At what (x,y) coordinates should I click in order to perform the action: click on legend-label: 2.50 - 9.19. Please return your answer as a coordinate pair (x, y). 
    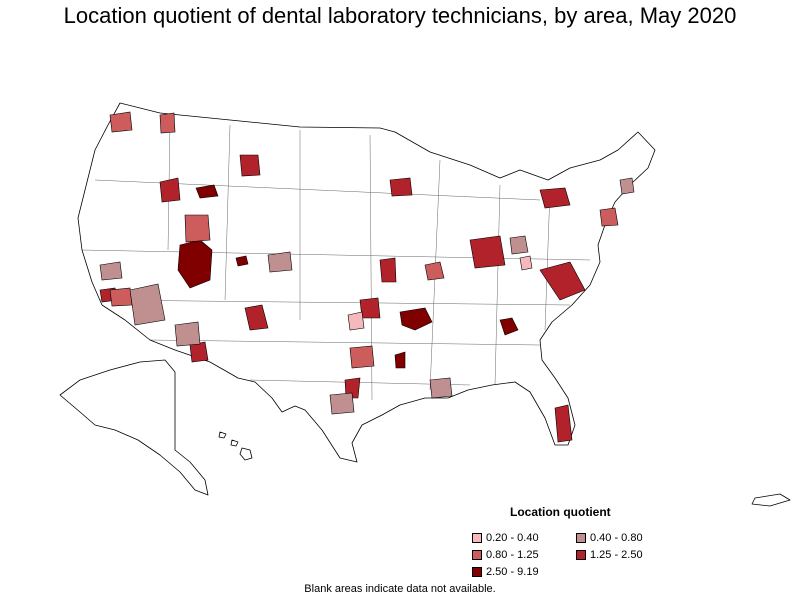
    Looking at the image, I should click on (512, 571).